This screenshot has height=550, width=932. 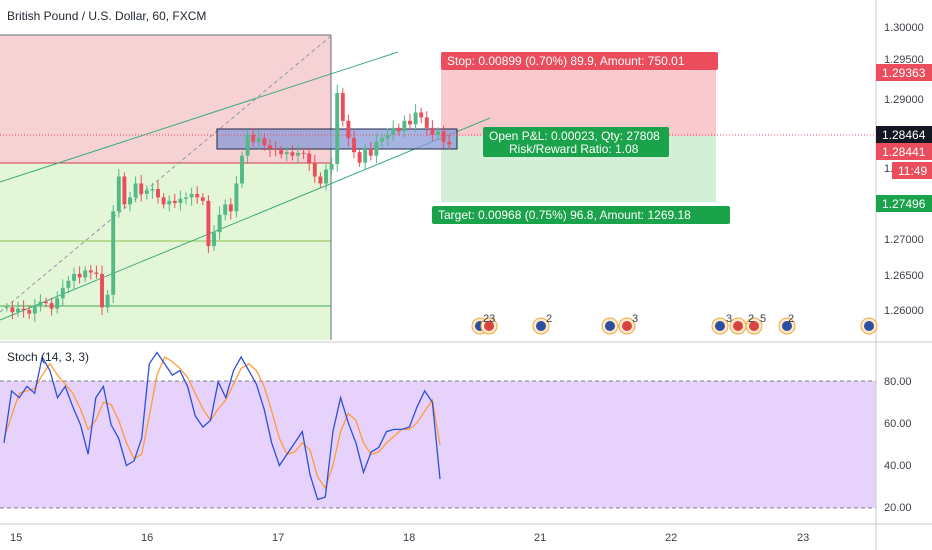 I want to click on event-count: 5, so click(x=763, y=319).